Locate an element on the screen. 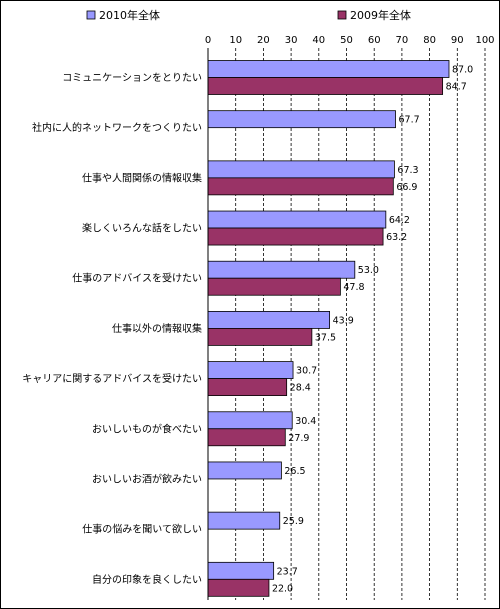 The height and width of the screenshot is (609, 500). x-tick-label: 60 is located at coordinates (374, 40).